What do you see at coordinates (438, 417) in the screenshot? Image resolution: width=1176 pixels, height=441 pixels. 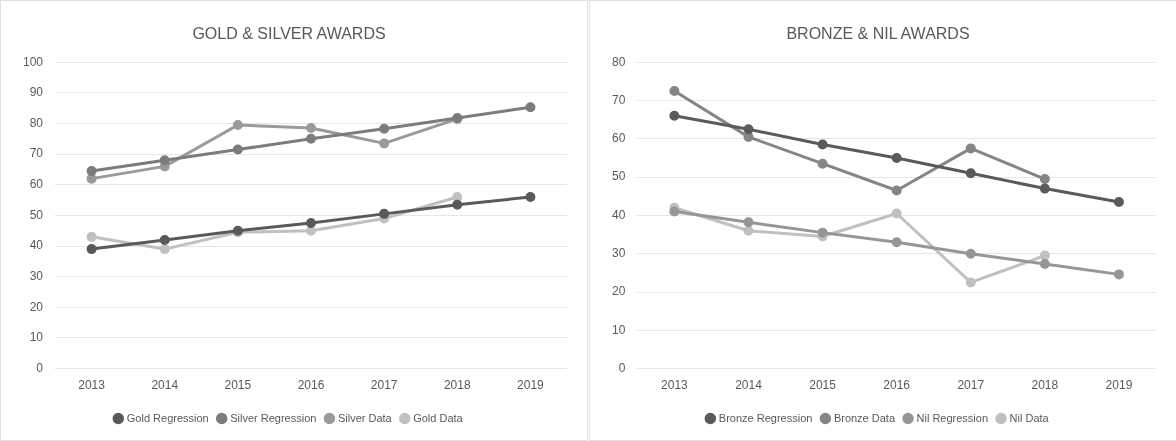 I see `legend-label: Gold Data` at bounding box center [438, 417].